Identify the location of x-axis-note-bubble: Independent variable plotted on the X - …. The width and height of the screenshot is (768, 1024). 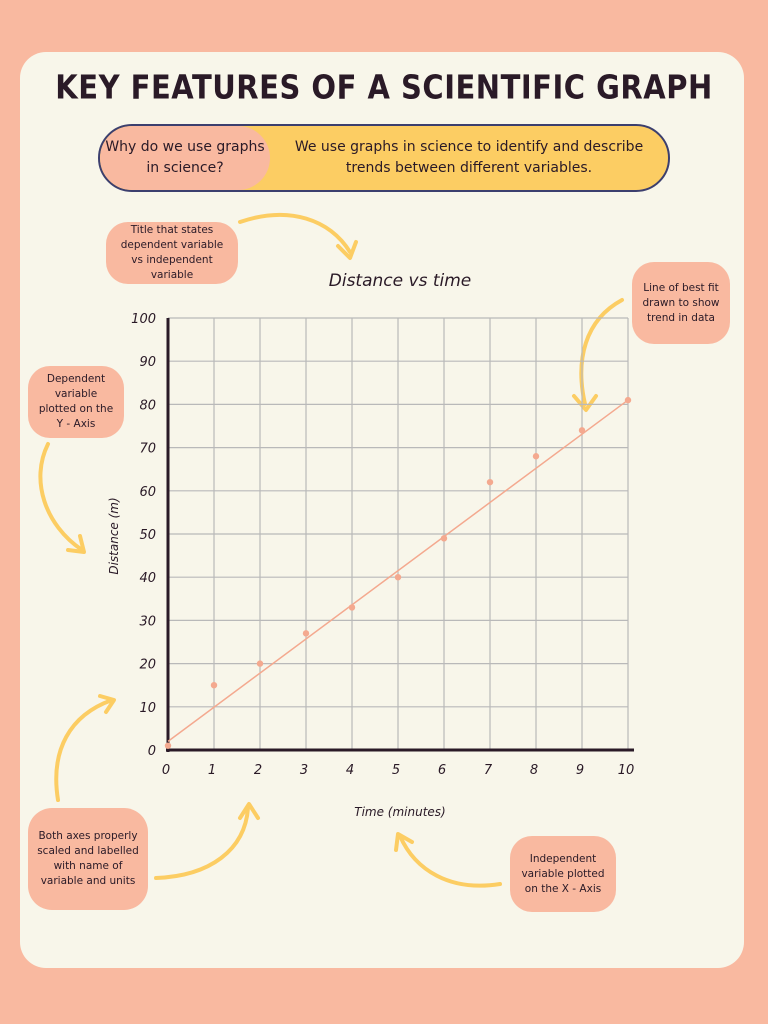
(563, 874).